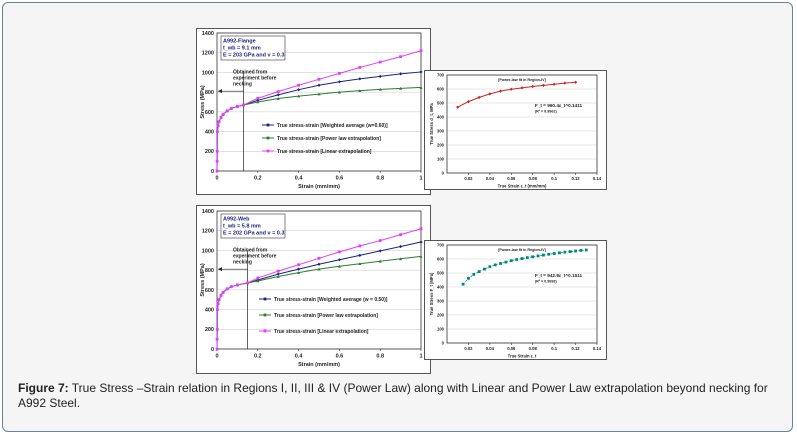  Describe the element at coordinates (319, 187) in the screenshot. I see `x-axis-label: Strain (mm/mm)` at that location.